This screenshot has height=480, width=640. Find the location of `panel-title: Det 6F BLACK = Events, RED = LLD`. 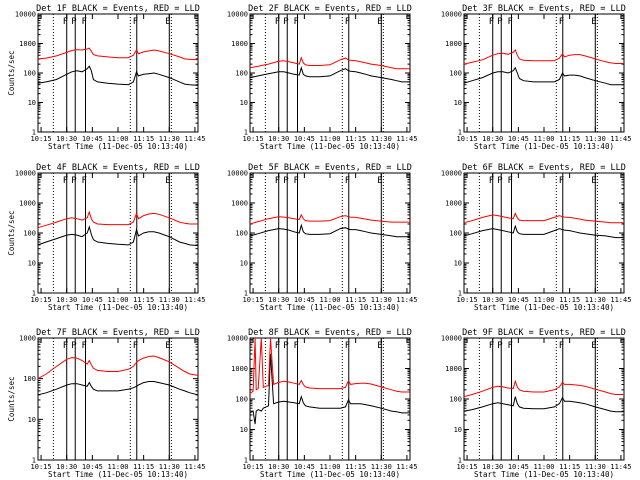

panel-title: Det 6F BLACK = Events, RED = LLD is located at coordinates (544, 168).